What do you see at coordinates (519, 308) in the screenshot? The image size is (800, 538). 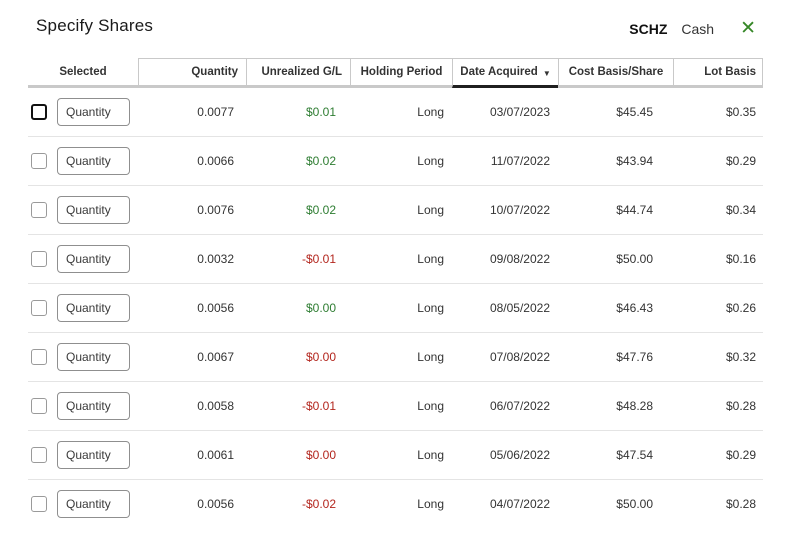 I see `date-acquired-value: 08/05/2022` at bounding box center [519, 308].